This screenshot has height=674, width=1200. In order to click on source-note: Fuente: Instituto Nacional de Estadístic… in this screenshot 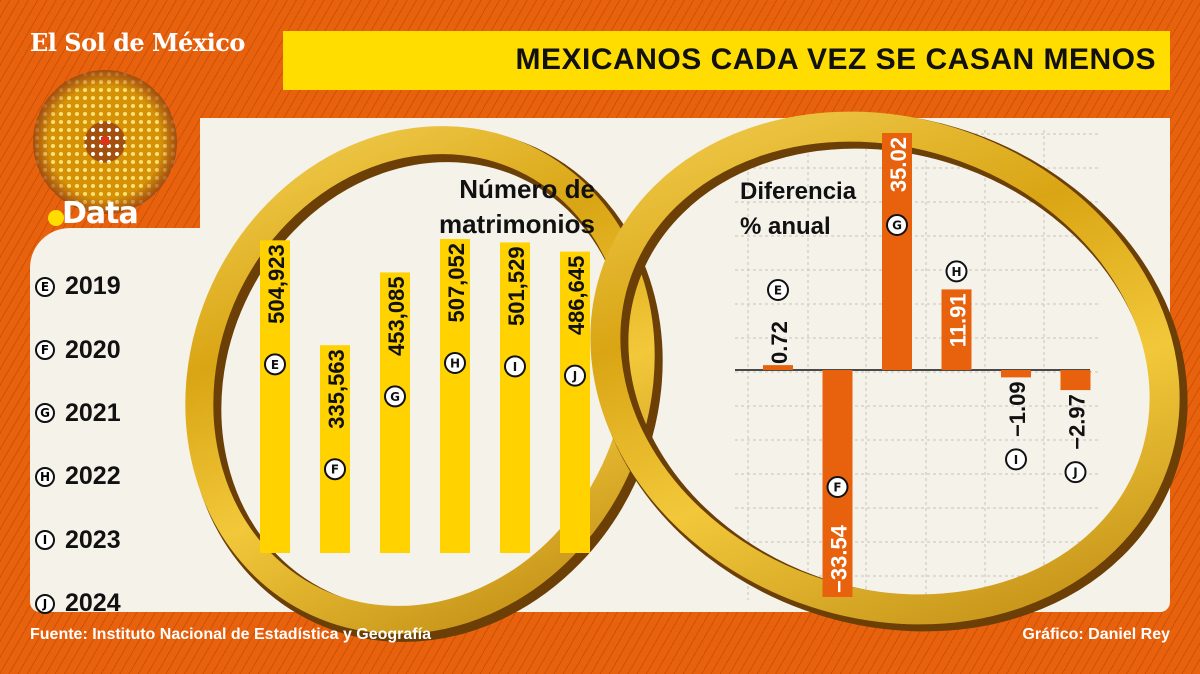, I will do `click(230, 634)`.